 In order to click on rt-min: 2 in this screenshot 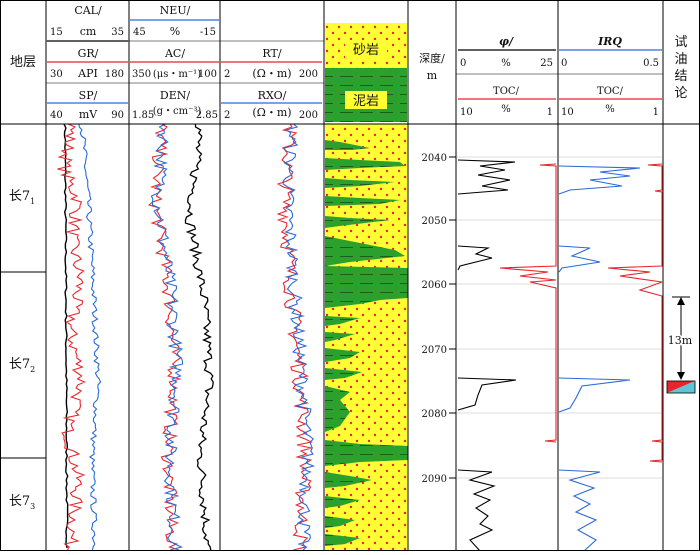, I will do `click(227, 74)`.